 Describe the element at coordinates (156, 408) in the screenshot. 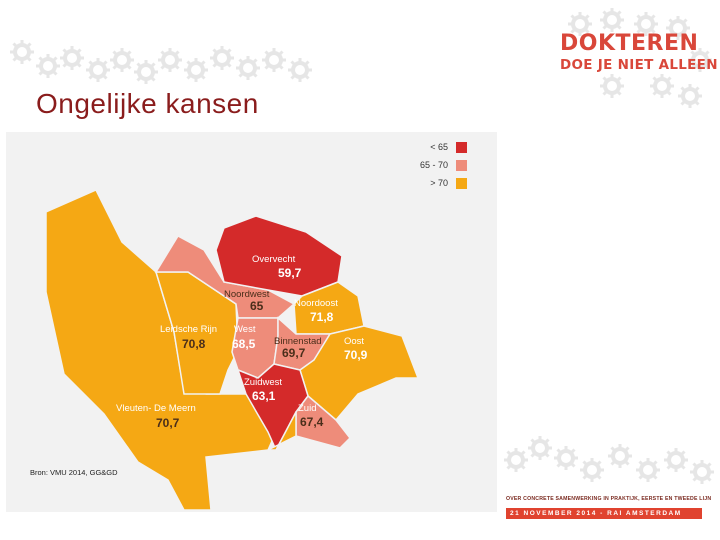

I see `label-vleuten-de-meern: Vleuten- De Meern` at that location.